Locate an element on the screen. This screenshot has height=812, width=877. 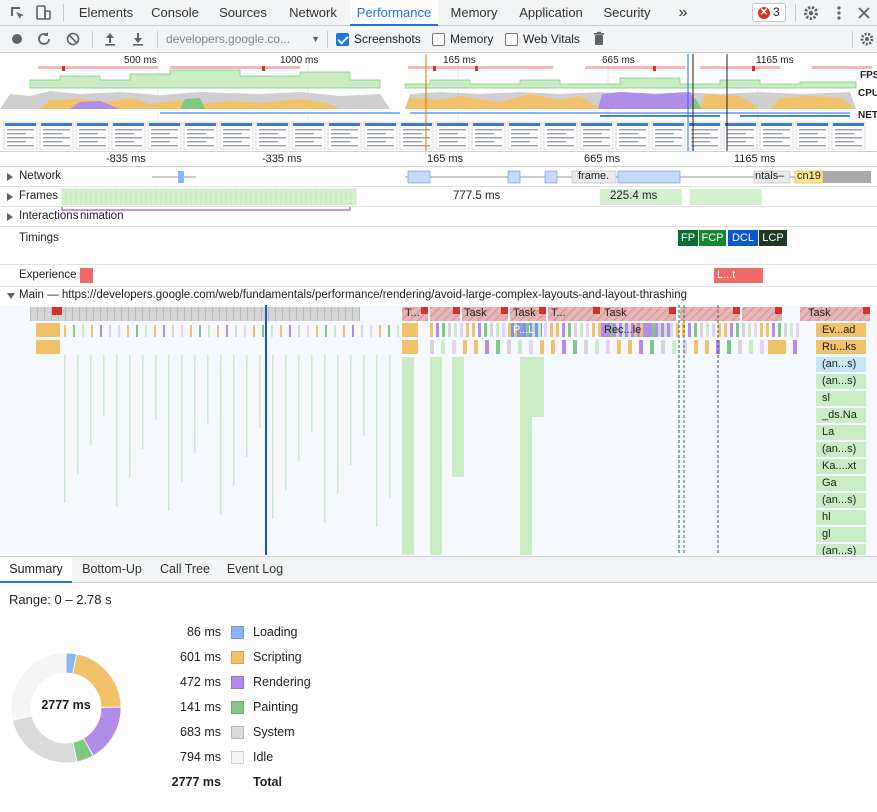
timeline-ruler: -835 ms -335 ms 165 ms 665 ms 1165 ms is located at coordinates (438, 159).